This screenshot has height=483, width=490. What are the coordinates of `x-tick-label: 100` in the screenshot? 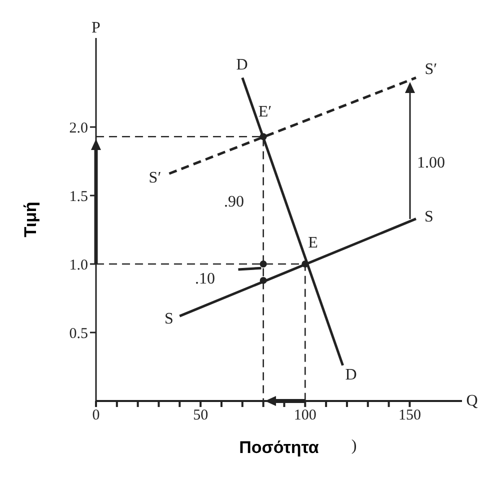 It's located at (305, 416).